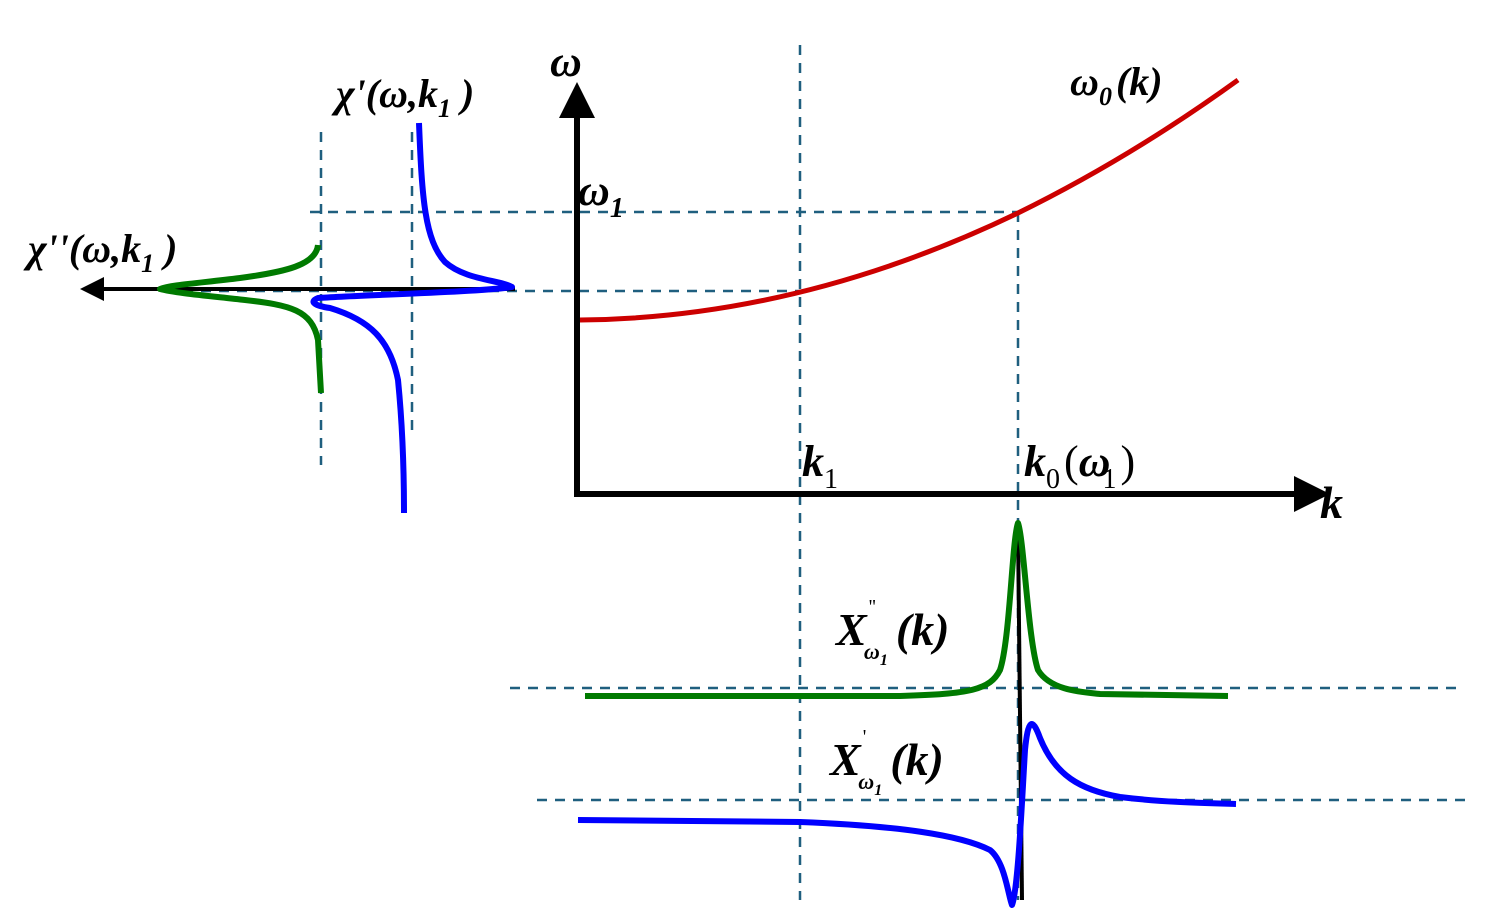 This screenshot has height=919, width=1493. Describe the element at coordinates (1116, 85) in the screenshot. I see `omega0-label: ω0 (k)` at that location.